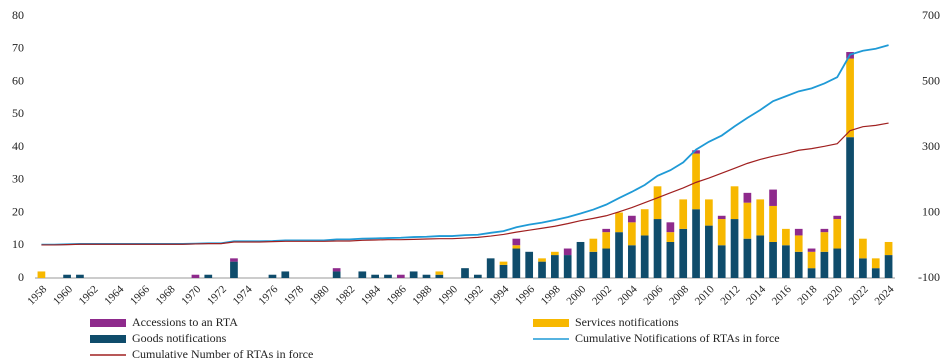  Describe the element at coordinates (217, 295) in the screenshot. I see `x-tick-label: 1972` at that location.